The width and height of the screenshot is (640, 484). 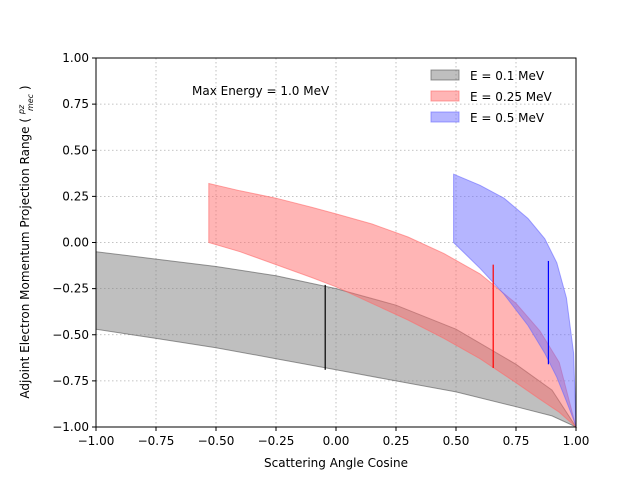 What do you see at coordinates (507, 118) in the screenshot?
I see `legend-label-3: E = 0.5 MeV` at bounding box center [507, 118].